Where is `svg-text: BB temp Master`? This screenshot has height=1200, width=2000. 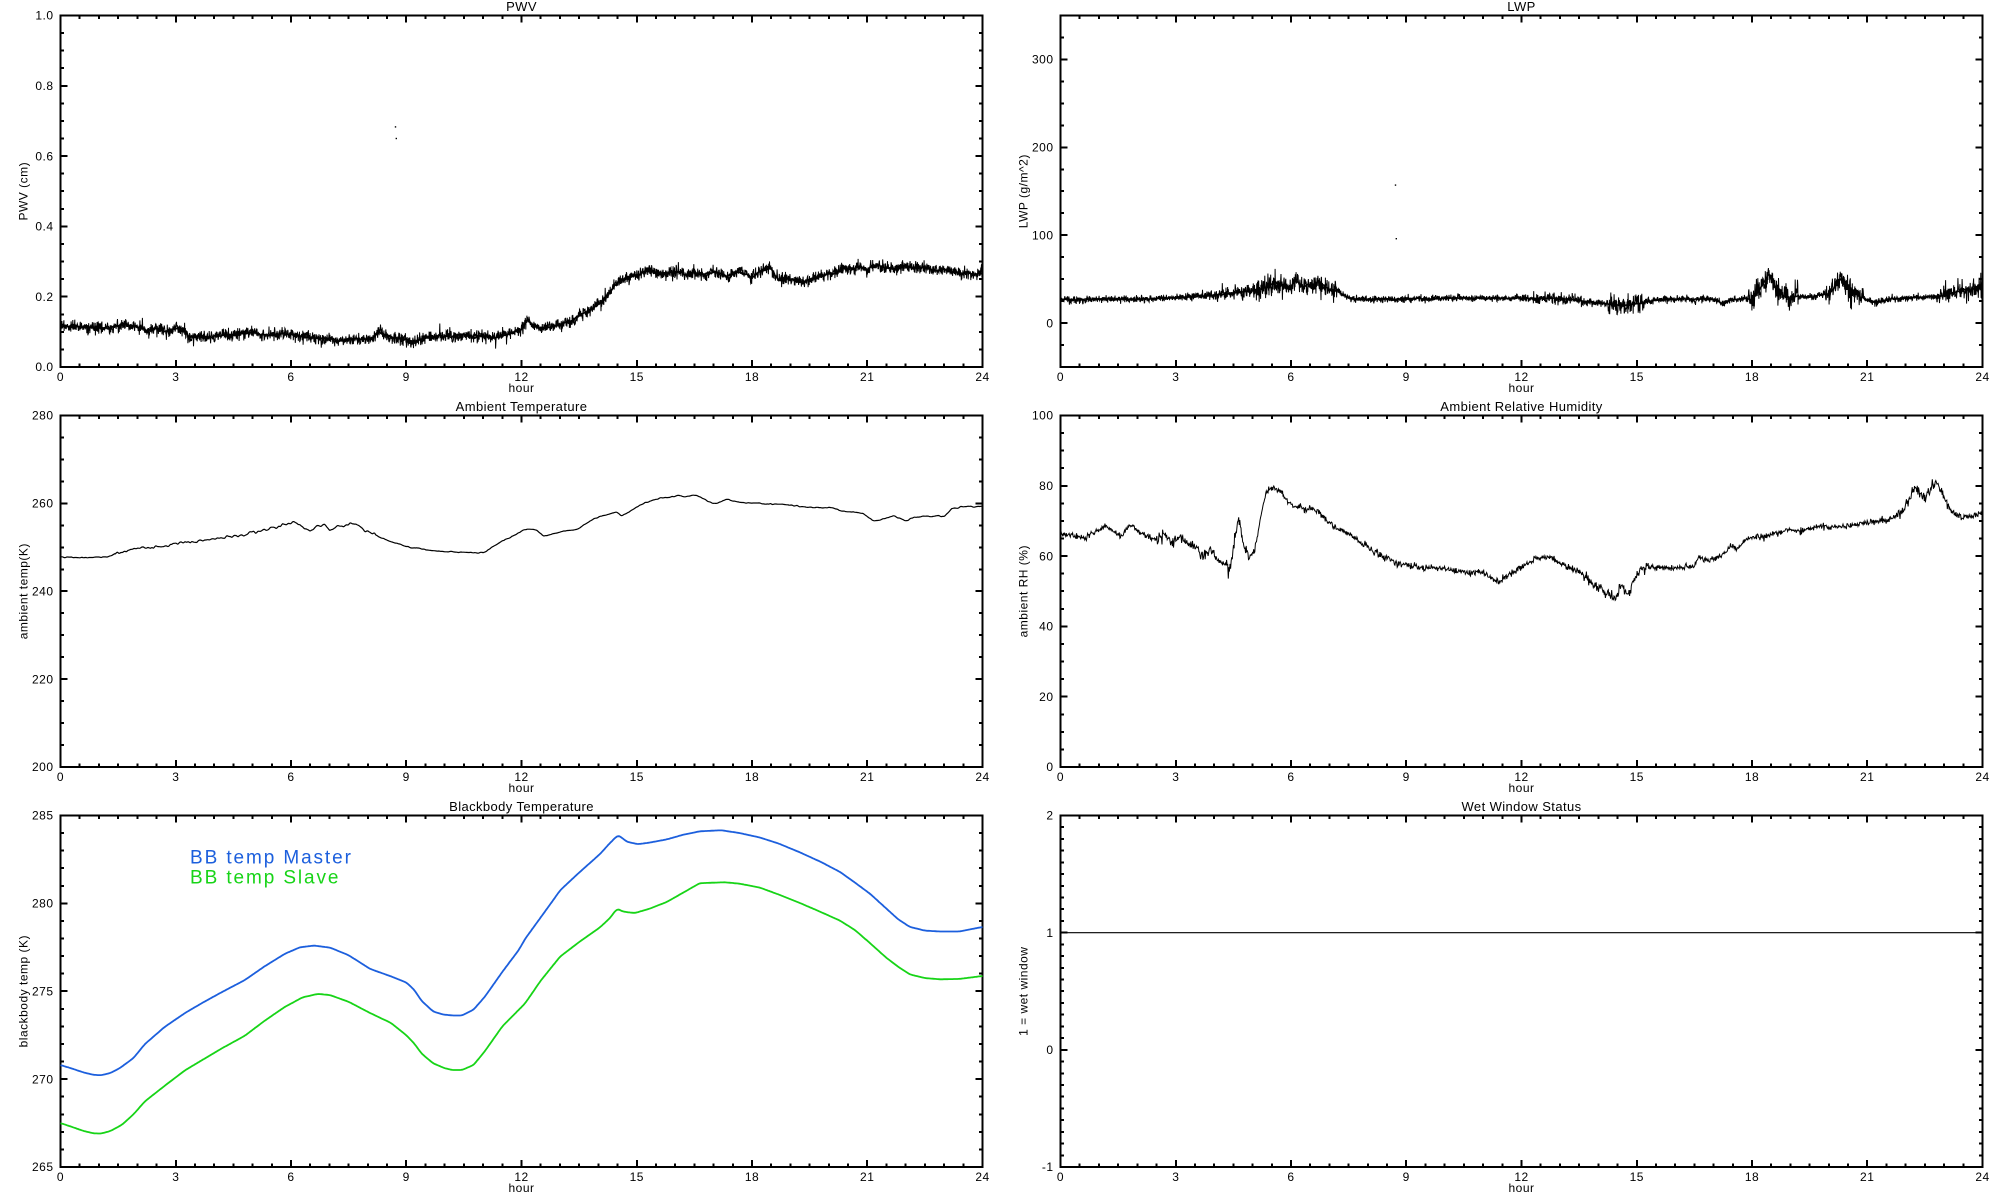 svg-text: BB temp Master is located at coordinates (271, 858).